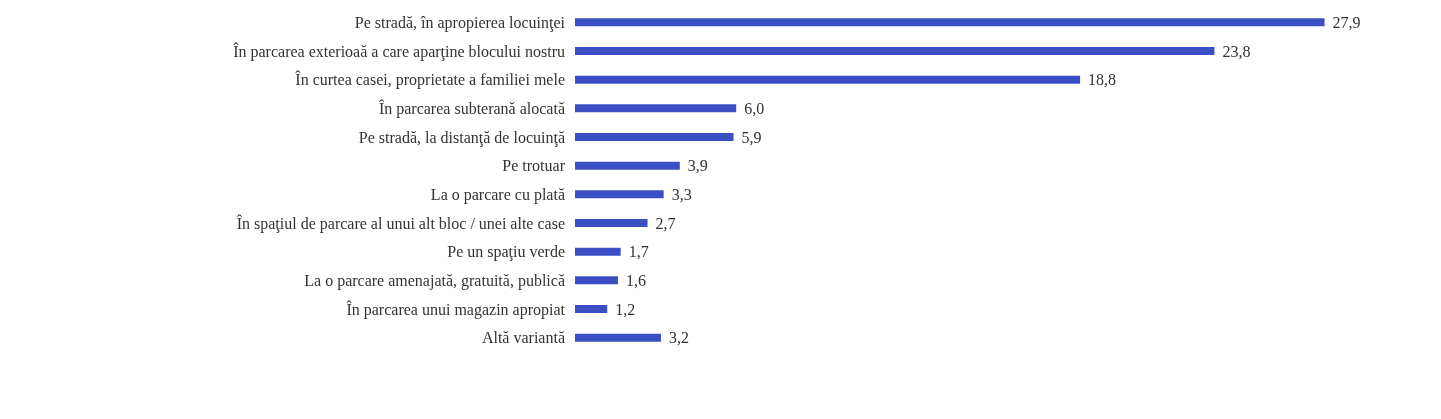  Describe the element at coordinates (697, 166) in the screenshot. I see `data-label: 3,9` at that location.